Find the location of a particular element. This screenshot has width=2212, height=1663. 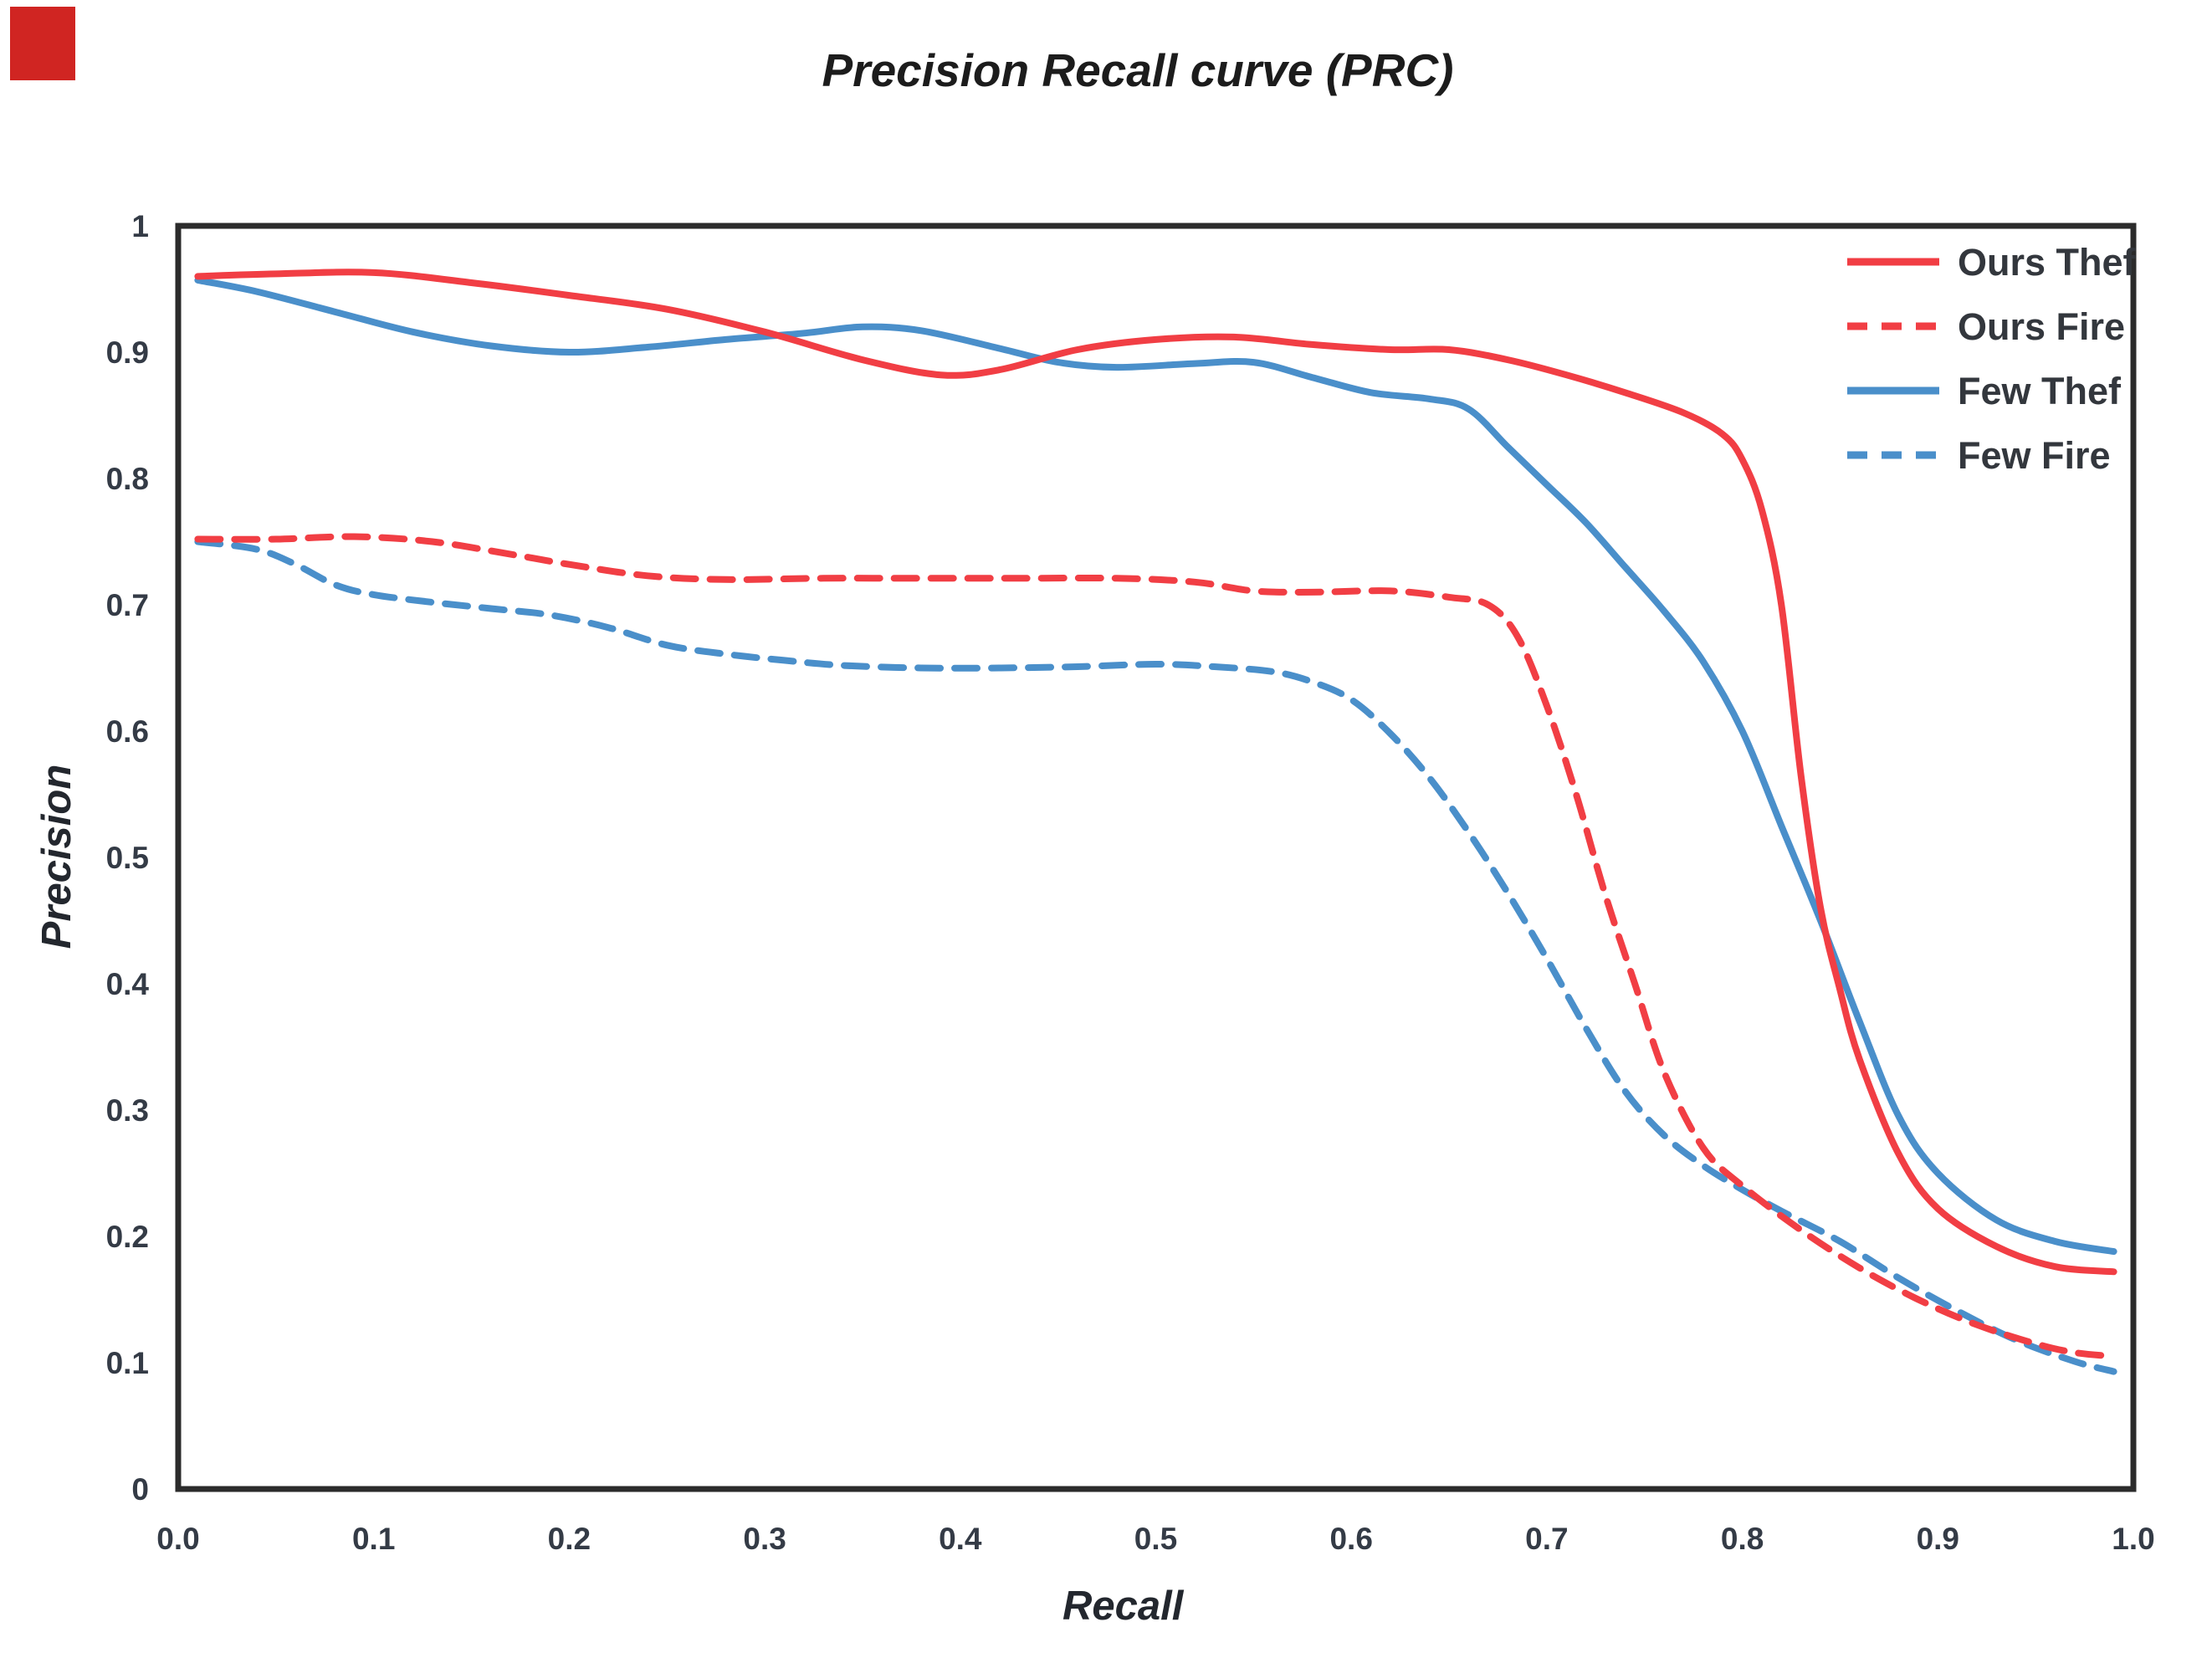

x-tick-label: 0.3 is located at coordinates (764, 1539).